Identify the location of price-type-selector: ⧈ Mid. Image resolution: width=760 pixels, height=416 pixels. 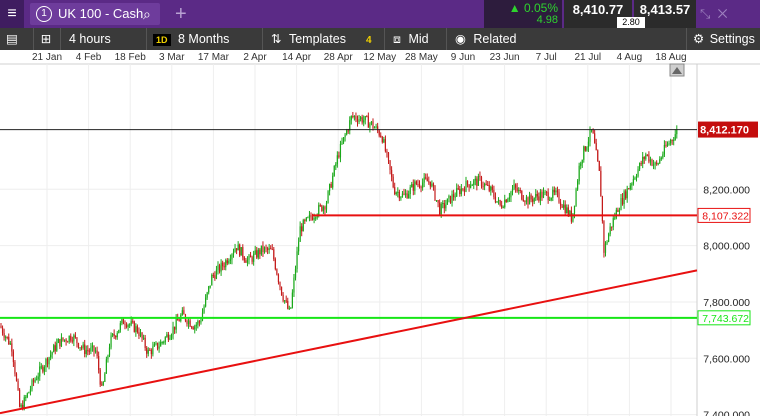
(419, 39).